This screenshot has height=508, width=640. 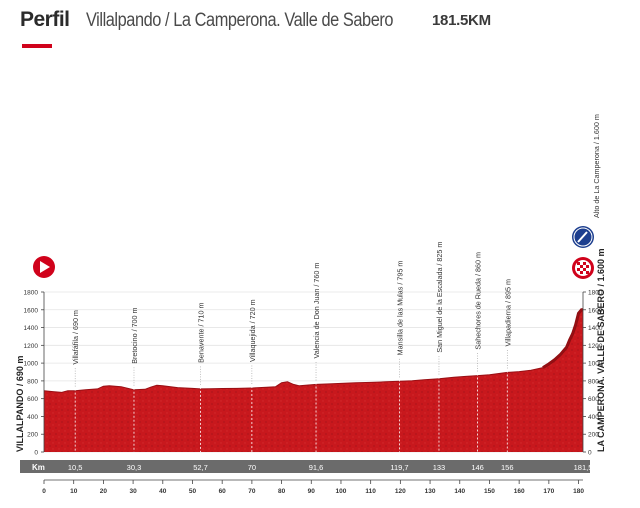 I want to click on y-tick-label-left: 800, so click(x=32, y=381).